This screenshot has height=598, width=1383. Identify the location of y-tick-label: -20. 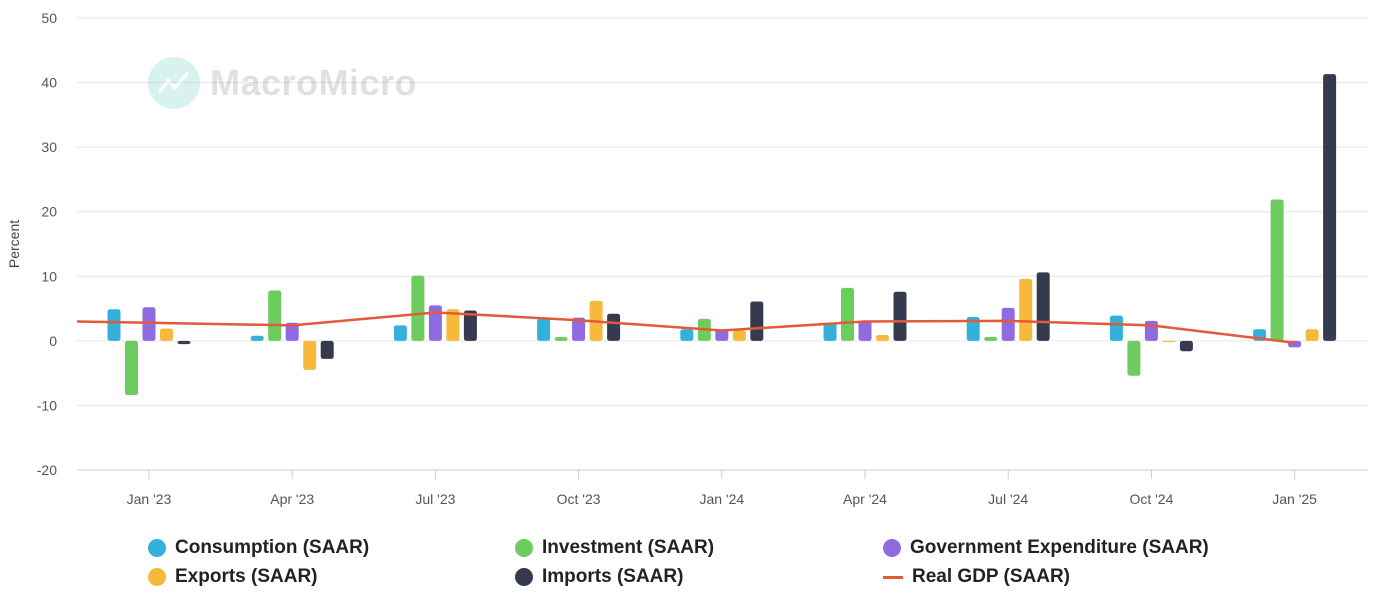
(47, 470).